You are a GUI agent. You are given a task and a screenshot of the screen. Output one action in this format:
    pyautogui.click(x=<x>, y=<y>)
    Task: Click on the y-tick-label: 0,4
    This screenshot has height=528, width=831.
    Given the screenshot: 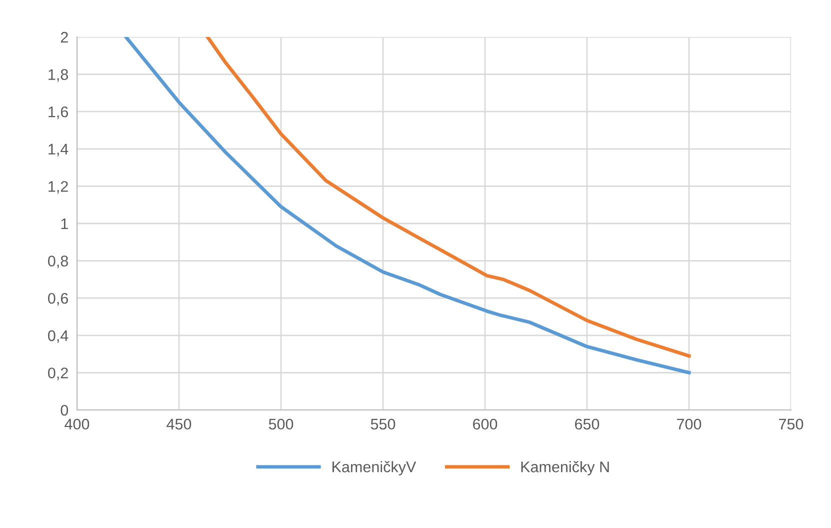 What is the action you would take?
    pyautogui.click(x=58, y=336)
    